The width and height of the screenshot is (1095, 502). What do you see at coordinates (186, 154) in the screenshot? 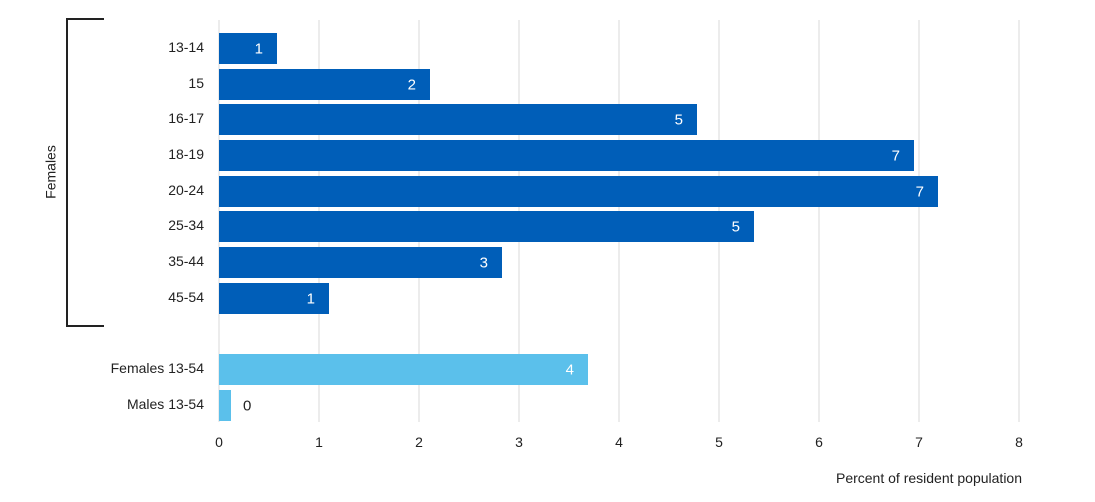
I see `category-label: 18-19` at bounding box center [186, 154].